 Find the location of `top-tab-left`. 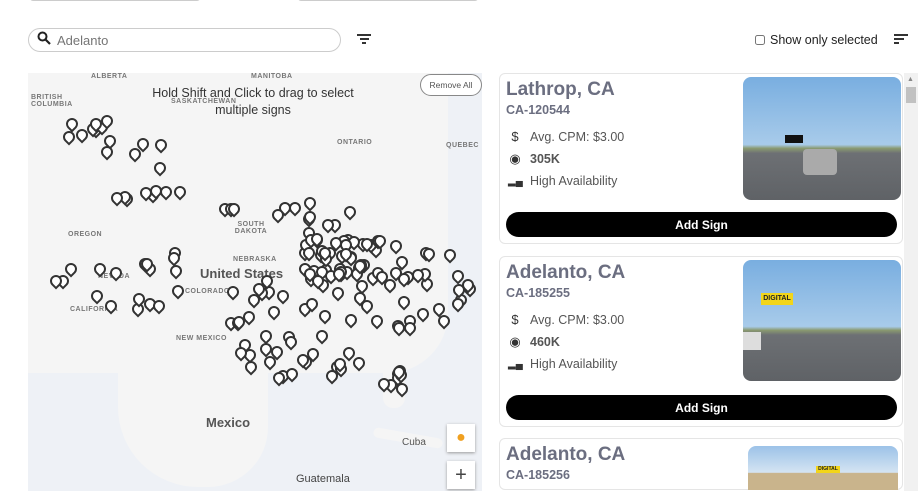

top-tab-left is located at coordinates (115, 0).